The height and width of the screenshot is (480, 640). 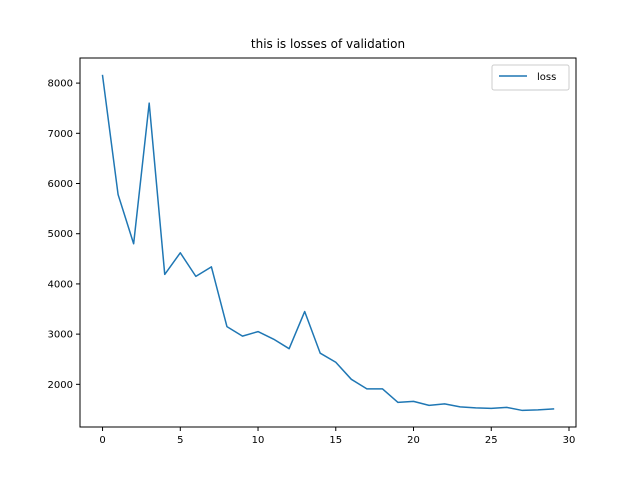 What do you see at coordinates (335, 440) in the screenshot?
I see `x-tick-label: 15` at bounding box center [335, 440].